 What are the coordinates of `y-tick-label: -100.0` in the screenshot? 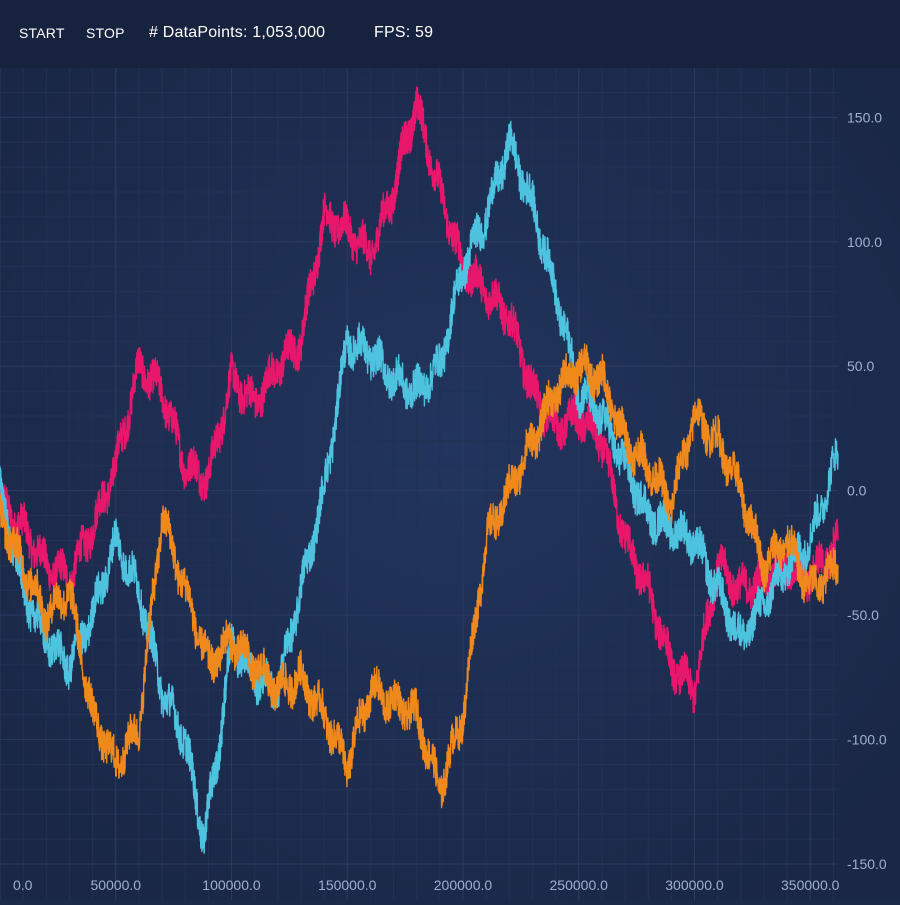 It's located at (867, 740).